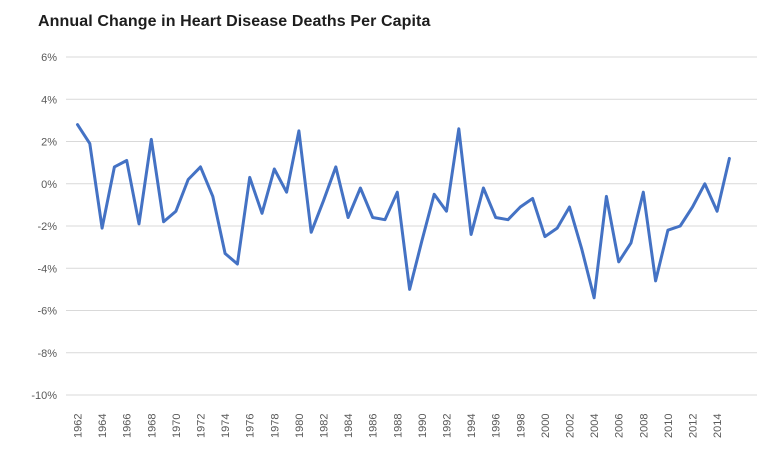  I want to click on x-axis-tick-label: 1986, so click(374, 426).